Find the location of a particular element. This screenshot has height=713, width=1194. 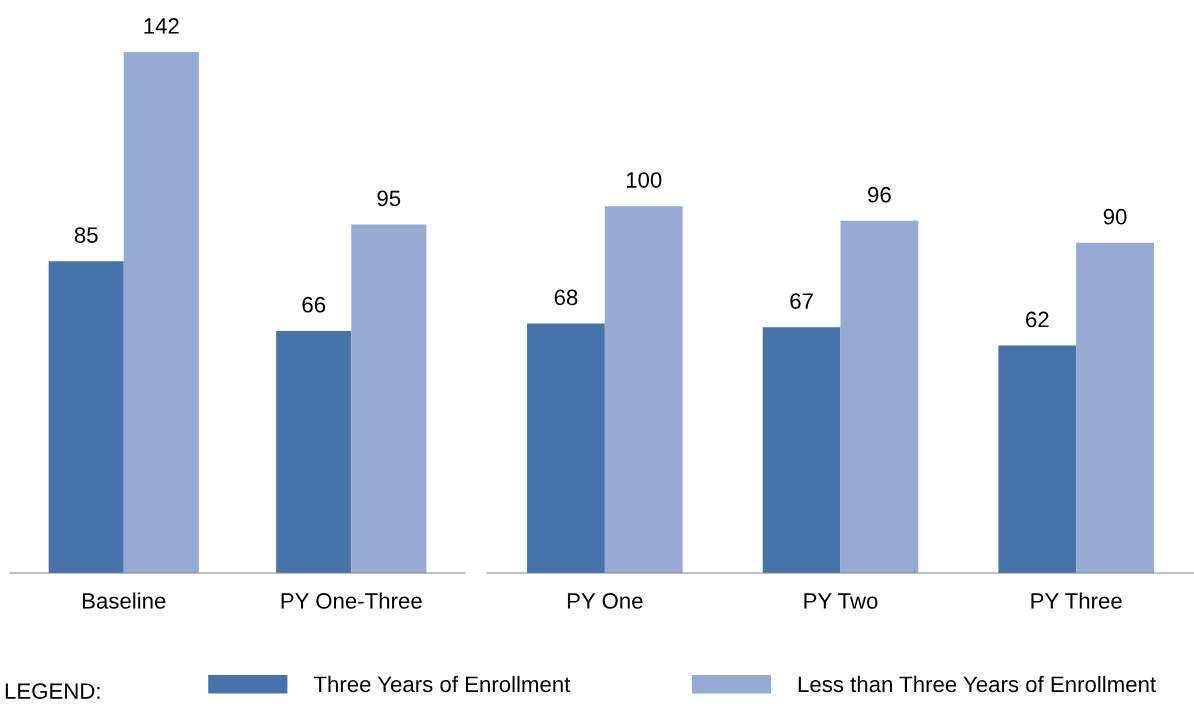

data-label: 142 is located at coordinates (161, 26).